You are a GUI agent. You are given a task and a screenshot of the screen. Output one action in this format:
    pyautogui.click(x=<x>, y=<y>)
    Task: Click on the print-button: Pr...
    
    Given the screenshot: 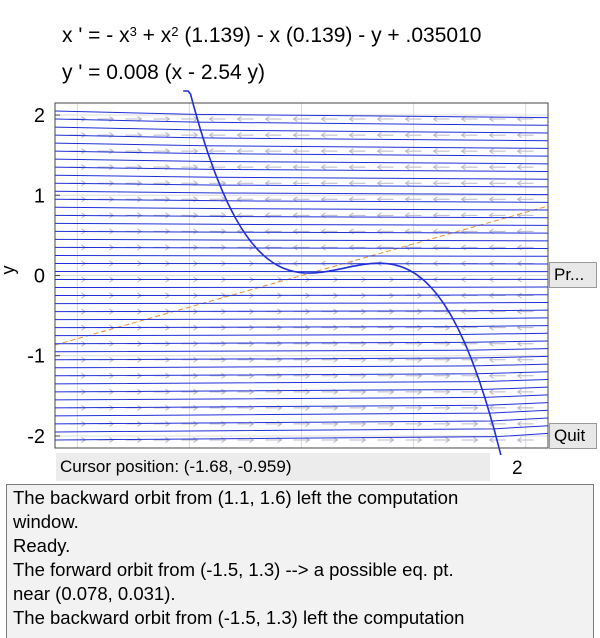 What is the action you would take?
    pyautogui.click(x=573, y=275)
    